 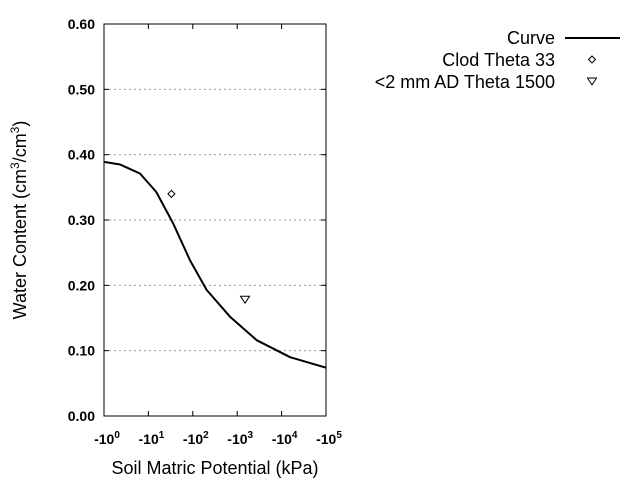 I want to click on clod-theta-33-point, so click(x=171, y=194).